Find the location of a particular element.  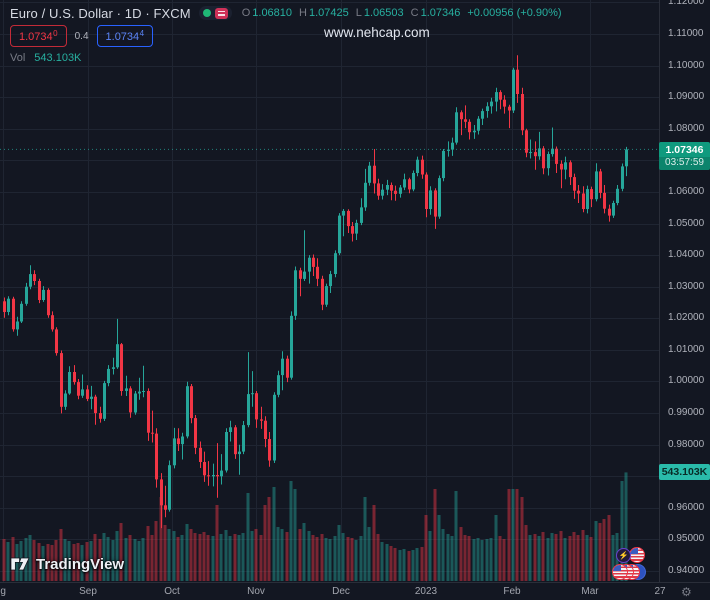

price-tick-label: 1.11000 is located at coordinates (686, 33).